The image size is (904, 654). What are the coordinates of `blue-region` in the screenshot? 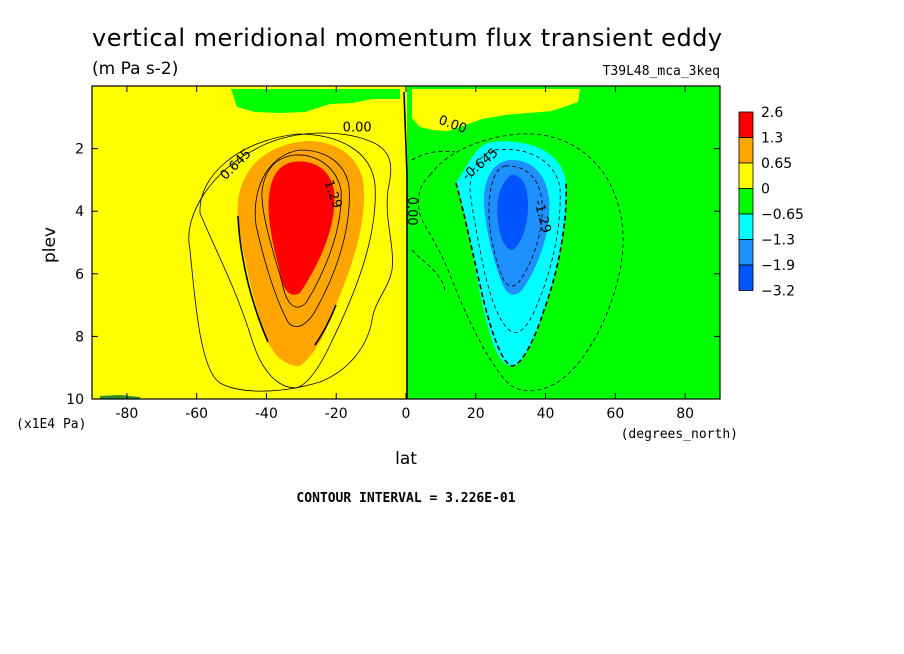 It's located at (512, 212).